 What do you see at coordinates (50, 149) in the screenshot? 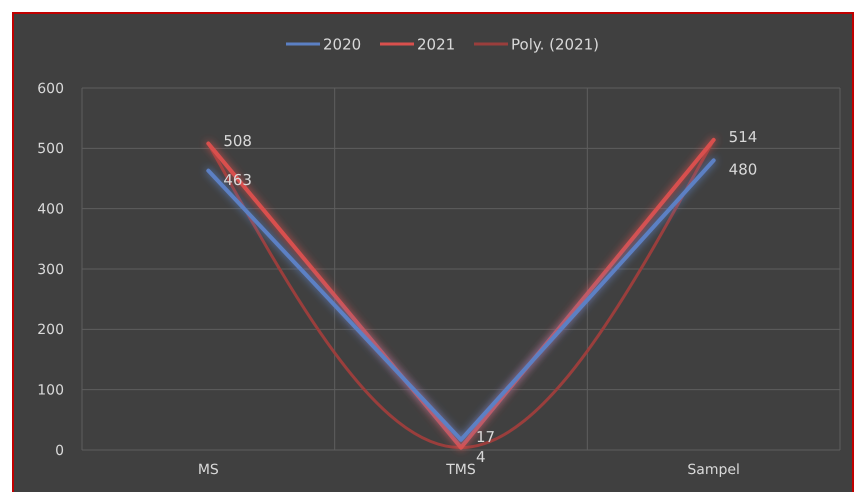
I see `y-tick-label: 500` at bounding box center [50, 149].